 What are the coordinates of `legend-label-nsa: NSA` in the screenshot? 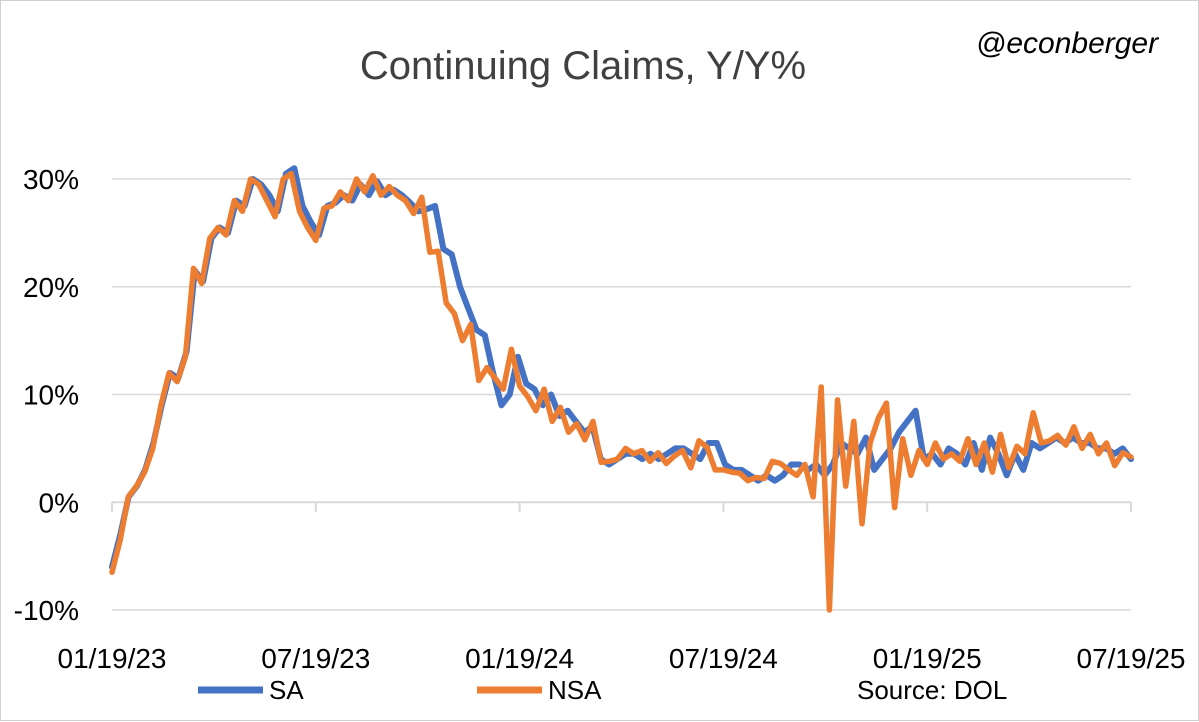 It's located at (575, 690).